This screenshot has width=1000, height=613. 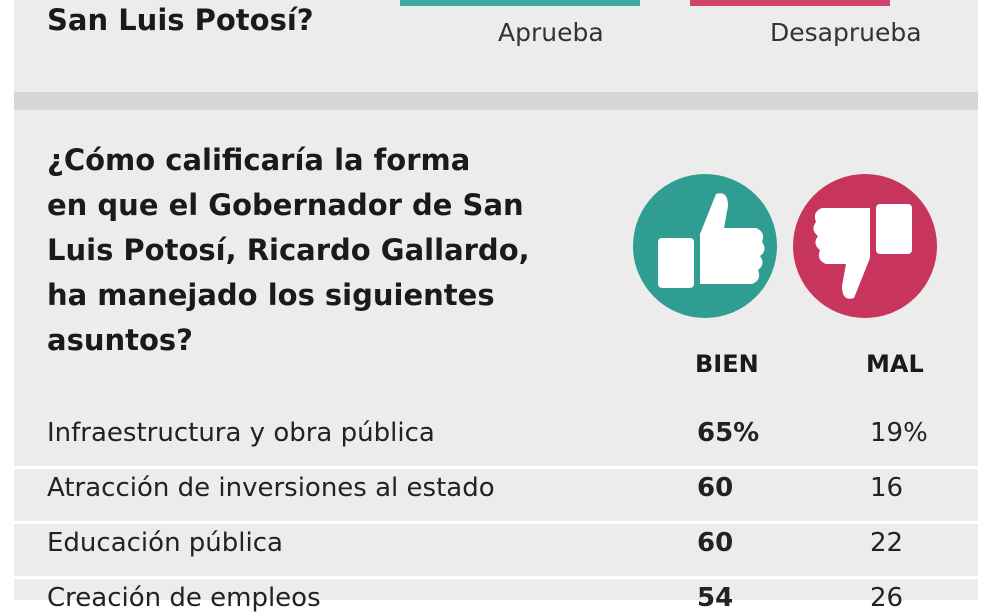 What do you see at coordinates (715, 598) in the screenshot?
I see `bien-value: 54` at bounding box center [715, 598].